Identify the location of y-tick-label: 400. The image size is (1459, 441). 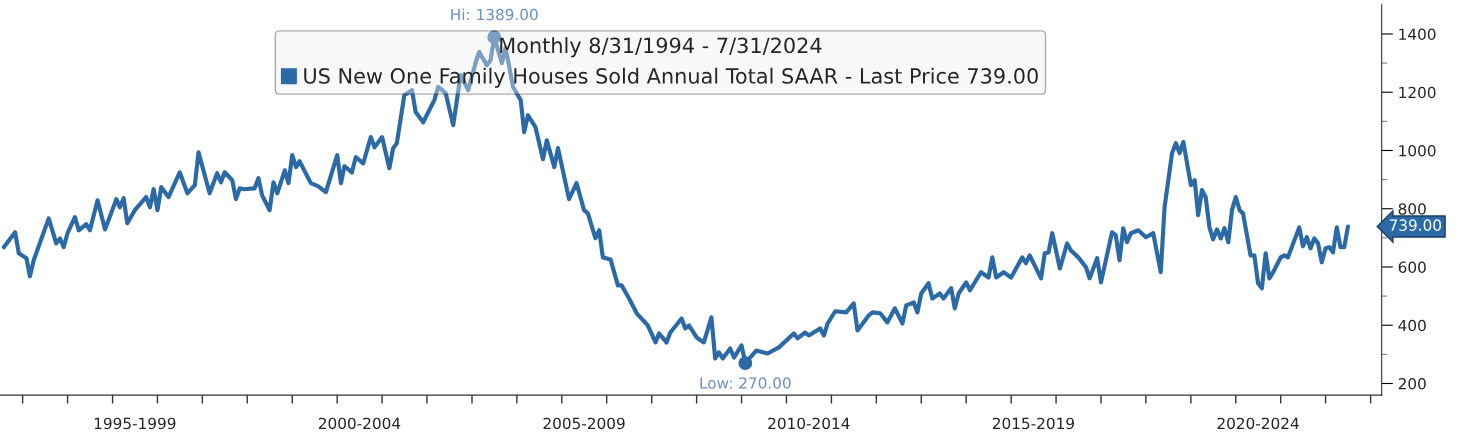
(1412, 325).